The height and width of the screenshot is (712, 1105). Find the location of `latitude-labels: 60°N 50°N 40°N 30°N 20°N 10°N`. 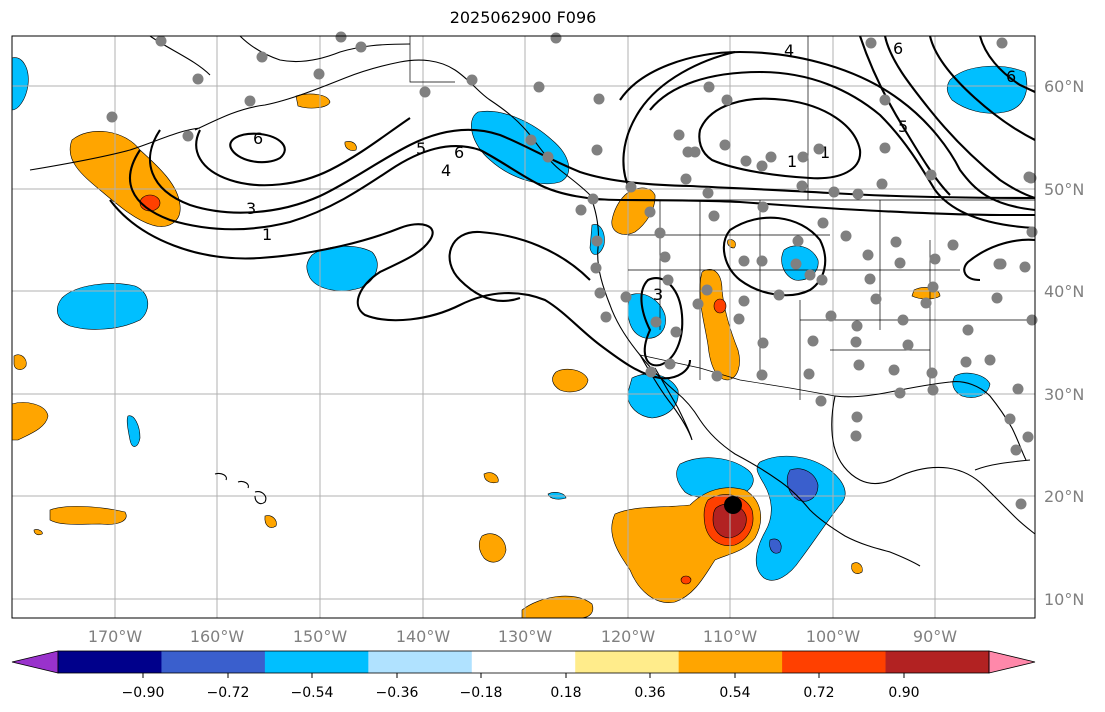

latitude-labels: 60°N 50°N 40°N 30°N 20°N 10°N is located at coordinates (1064, 343).